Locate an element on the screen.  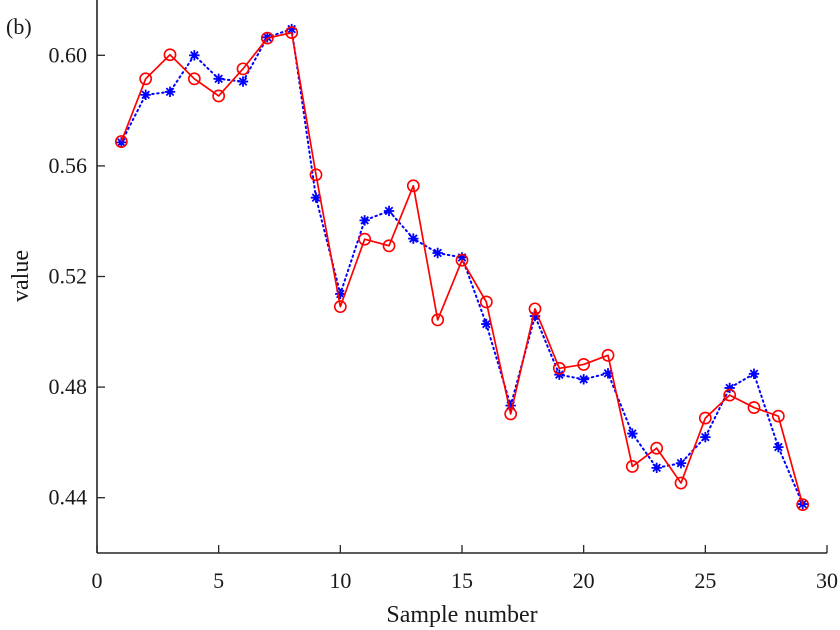
y-tick-label: 0.60 is located at coordinates (68, 54).